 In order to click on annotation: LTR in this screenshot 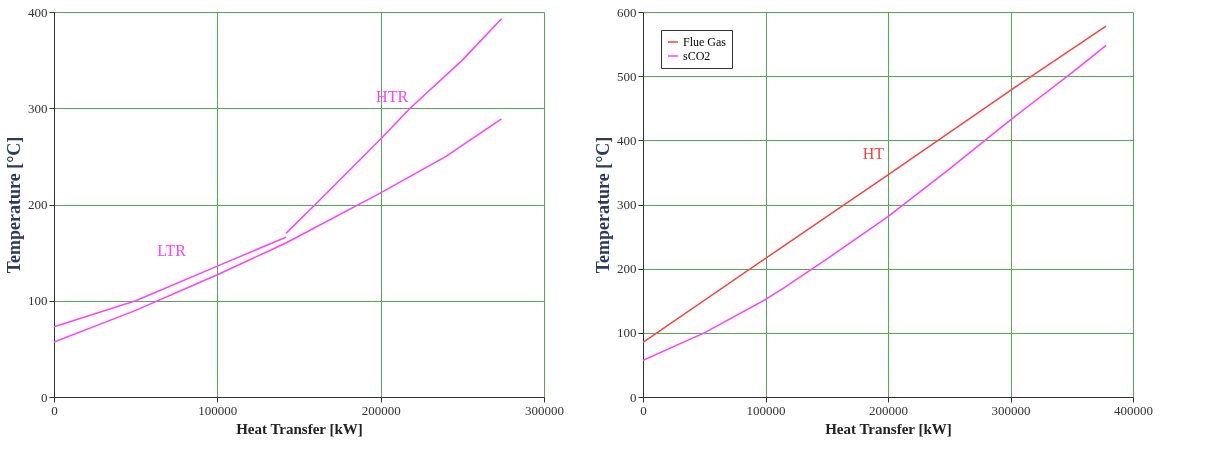, I will do `click(172, 250)`.